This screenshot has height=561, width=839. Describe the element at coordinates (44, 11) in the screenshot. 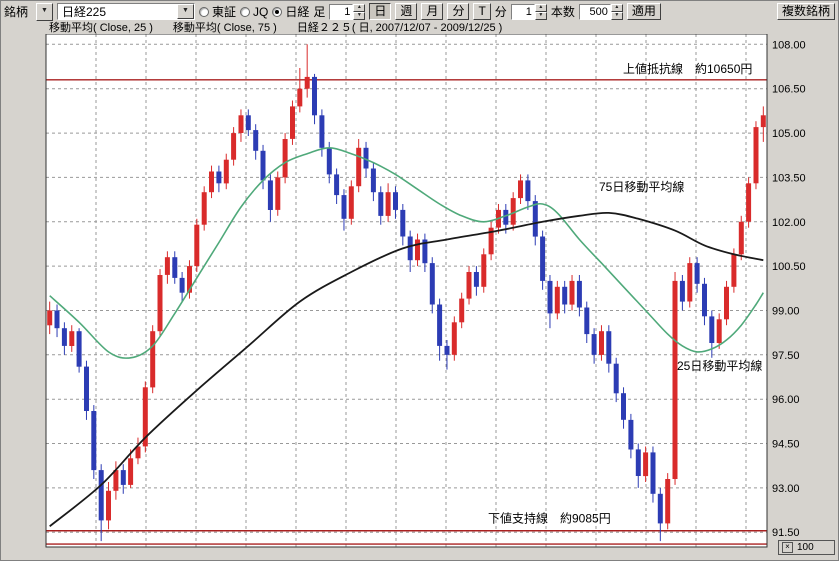

I see `symbol-dropdown-icon: ▼` at that location.